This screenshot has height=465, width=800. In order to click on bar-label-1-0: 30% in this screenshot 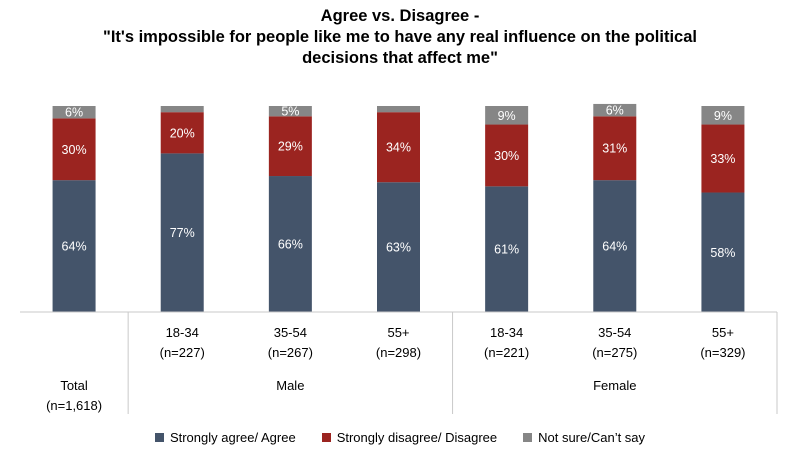, I will do `click(74, 150)`.